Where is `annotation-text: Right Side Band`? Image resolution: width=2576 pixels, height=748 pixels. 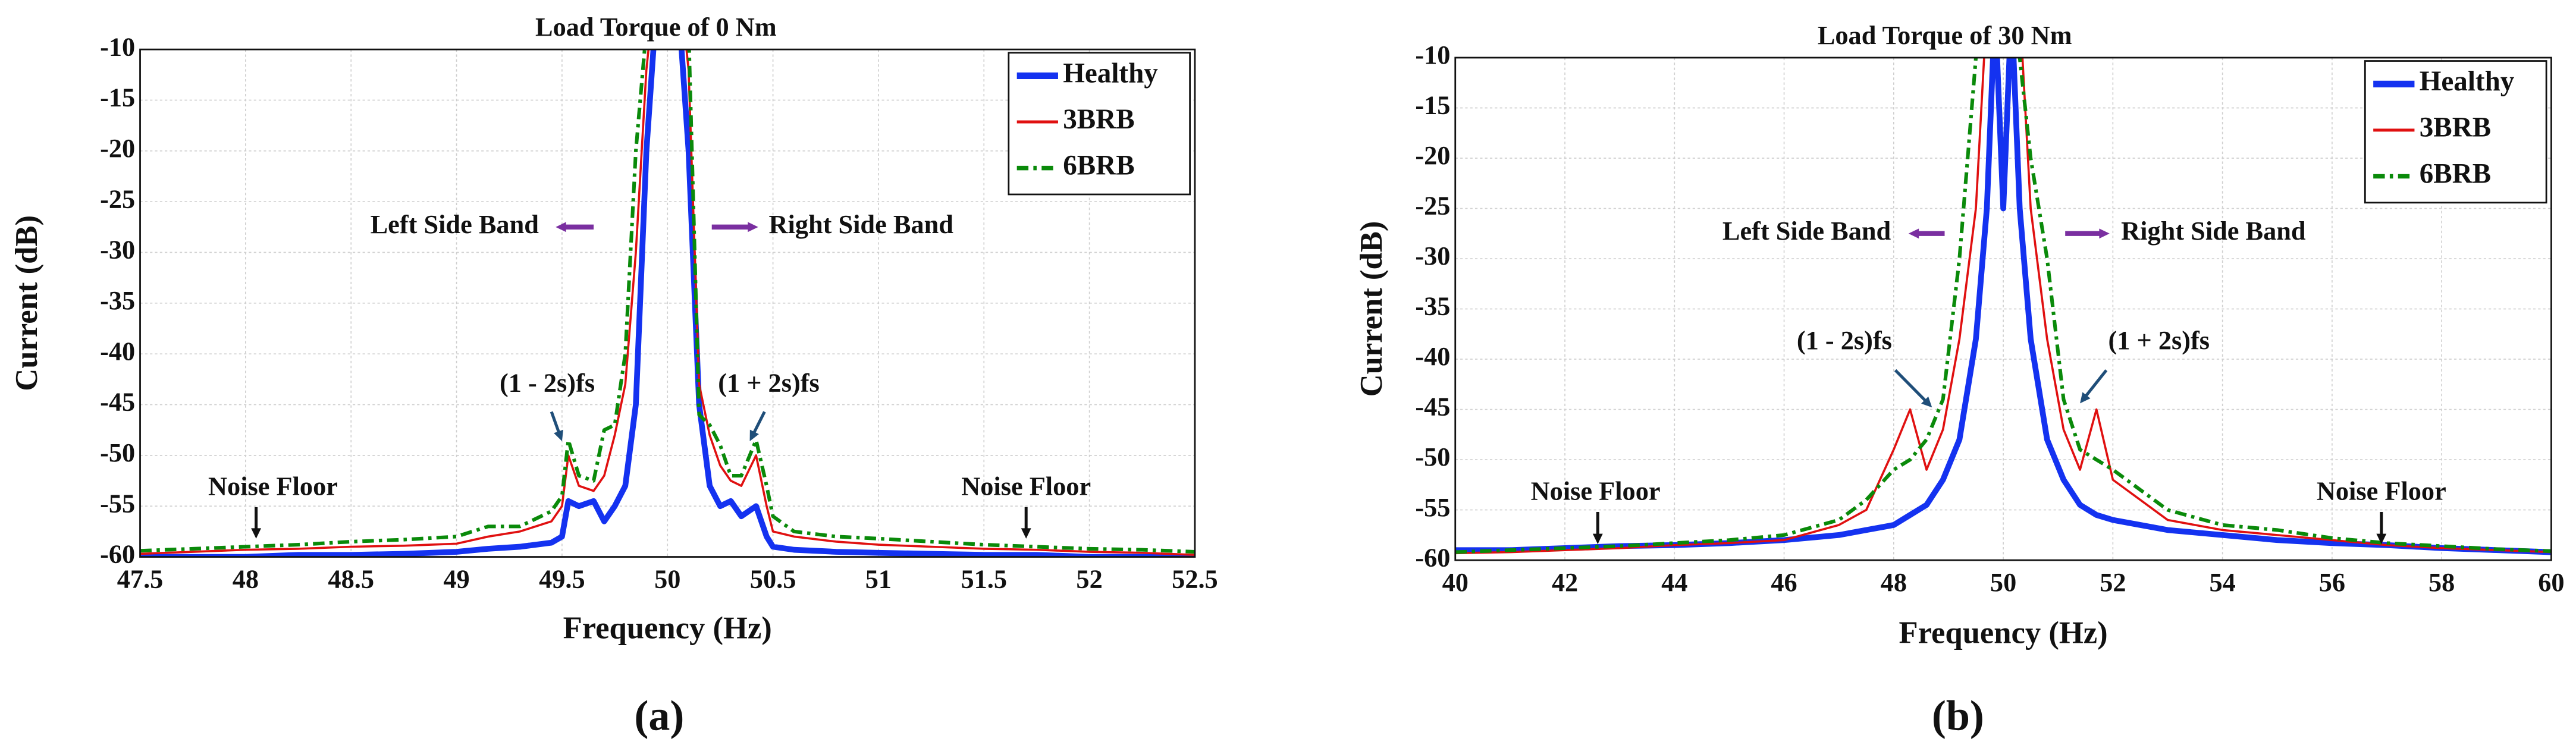 annotation-text: Right Side Band is located at coordinates (2213, 231).